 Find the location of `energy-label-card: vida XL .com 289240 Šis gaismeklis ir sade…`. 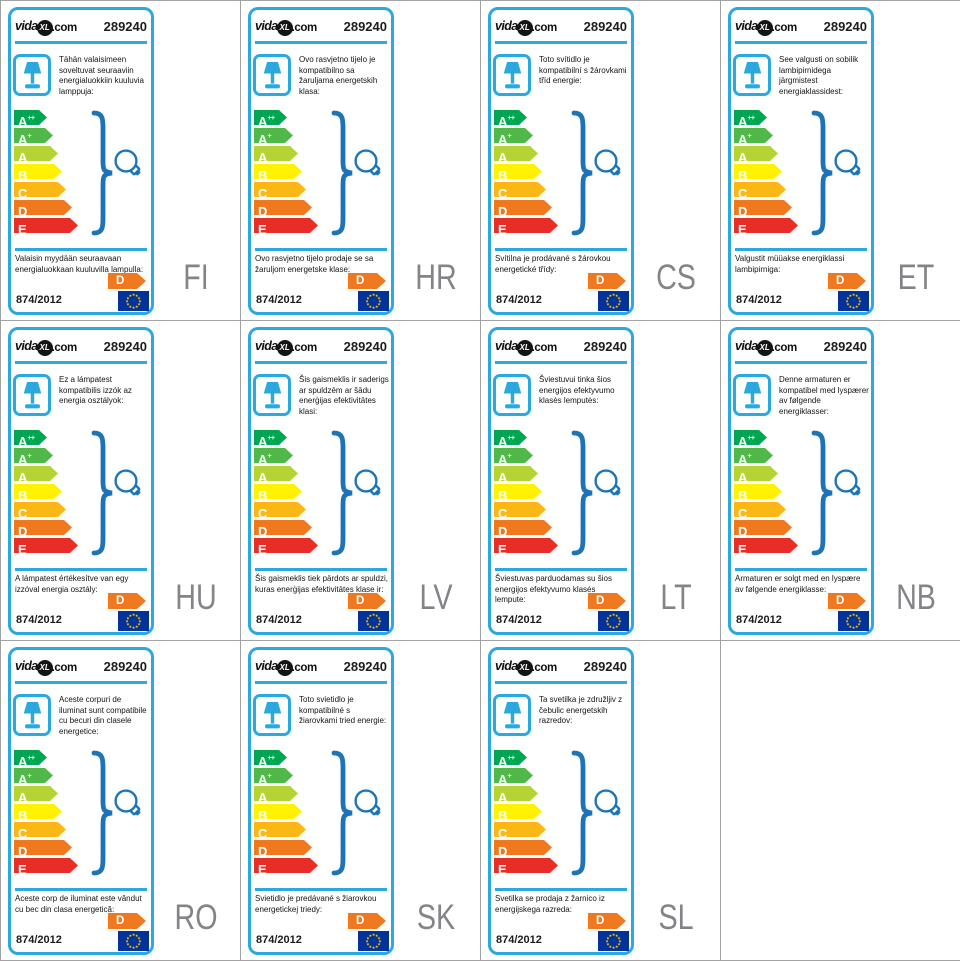

energy-label-card: vida XL .com 289240 Šis gaismeklis ir sade… is located at coordinates (321, 481).